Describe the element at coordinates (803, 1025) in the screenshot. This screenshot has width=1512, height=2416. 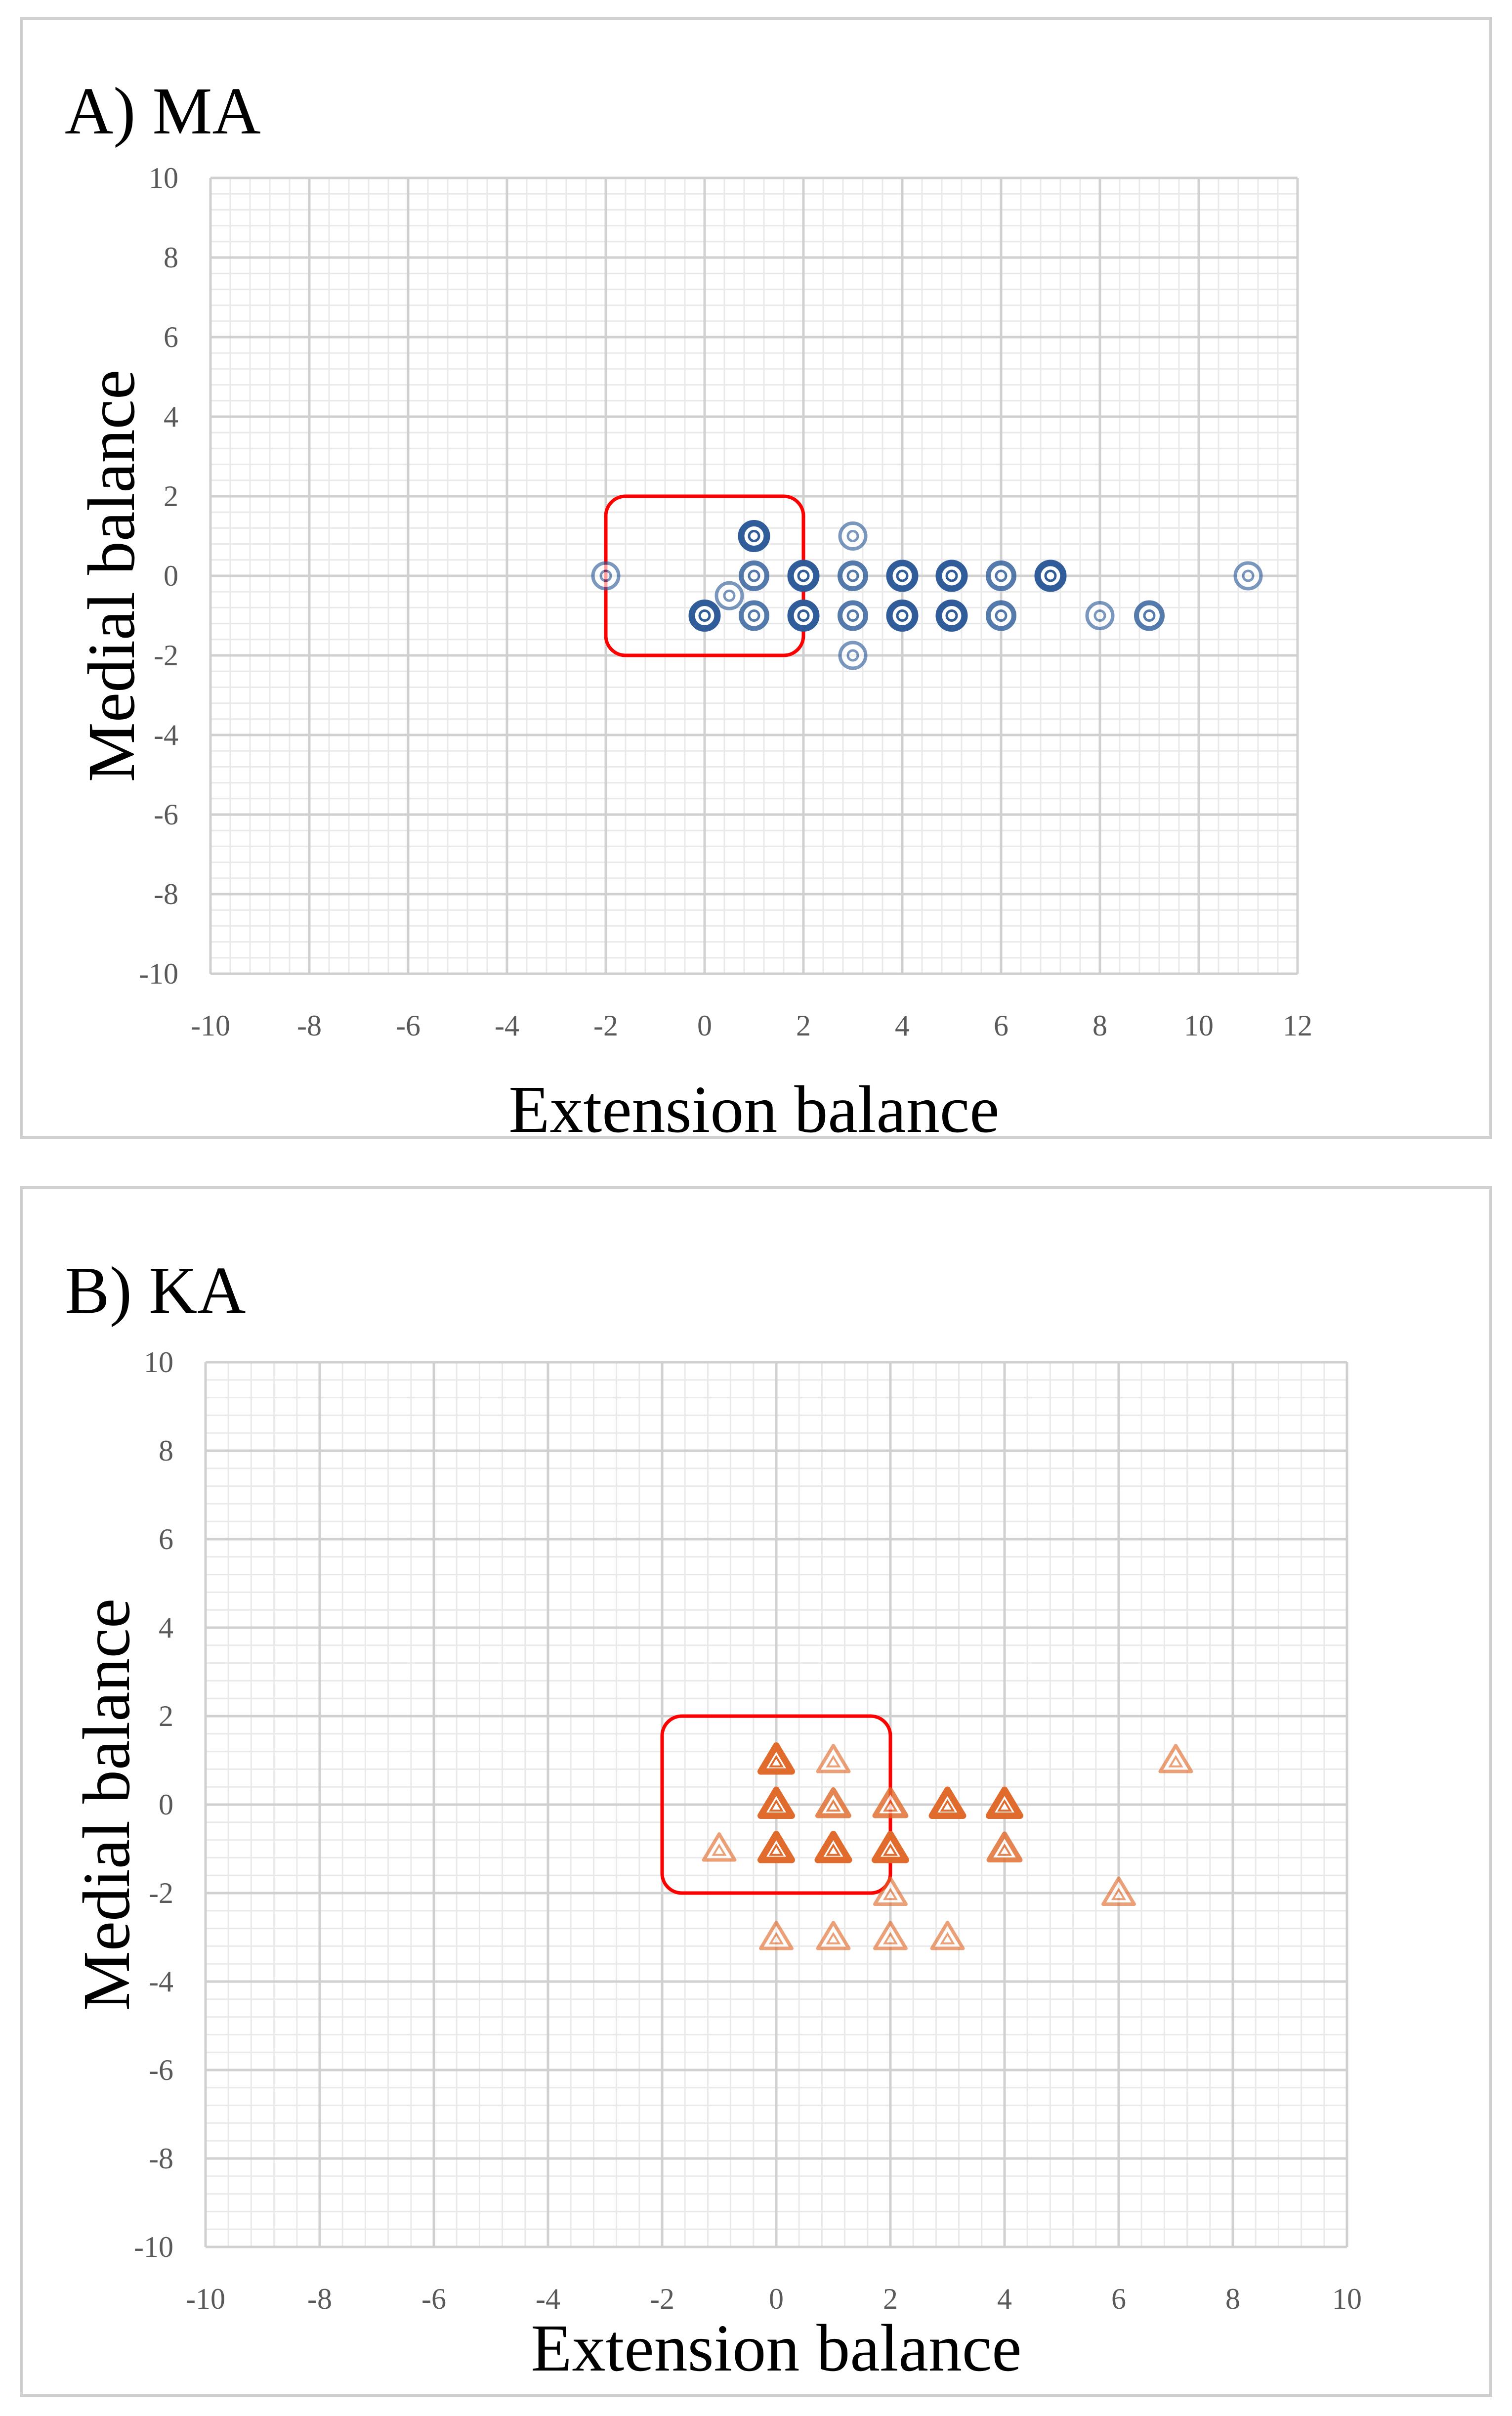
I see `x-tick-label: 2` at that location.